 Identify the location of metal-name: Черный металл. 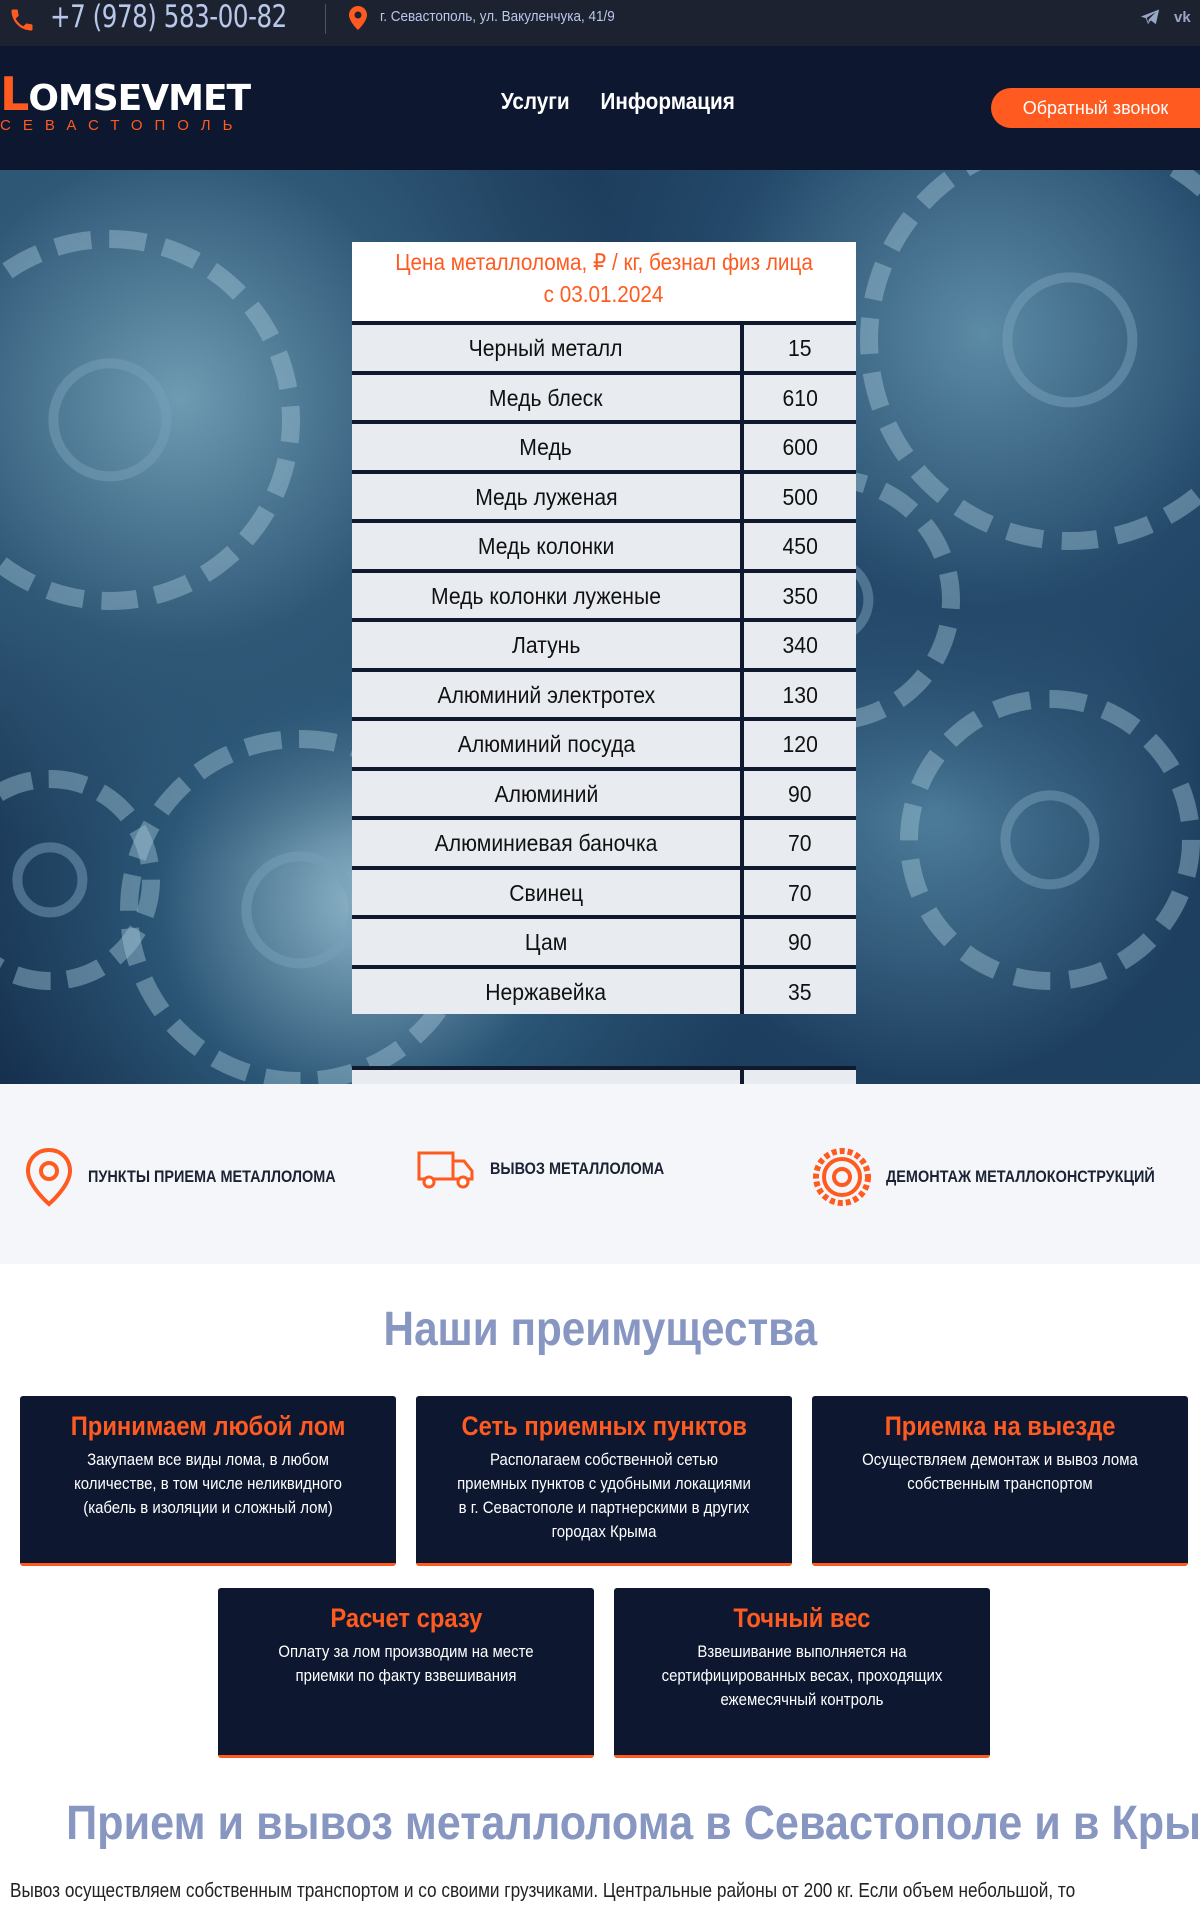
(546, 348).